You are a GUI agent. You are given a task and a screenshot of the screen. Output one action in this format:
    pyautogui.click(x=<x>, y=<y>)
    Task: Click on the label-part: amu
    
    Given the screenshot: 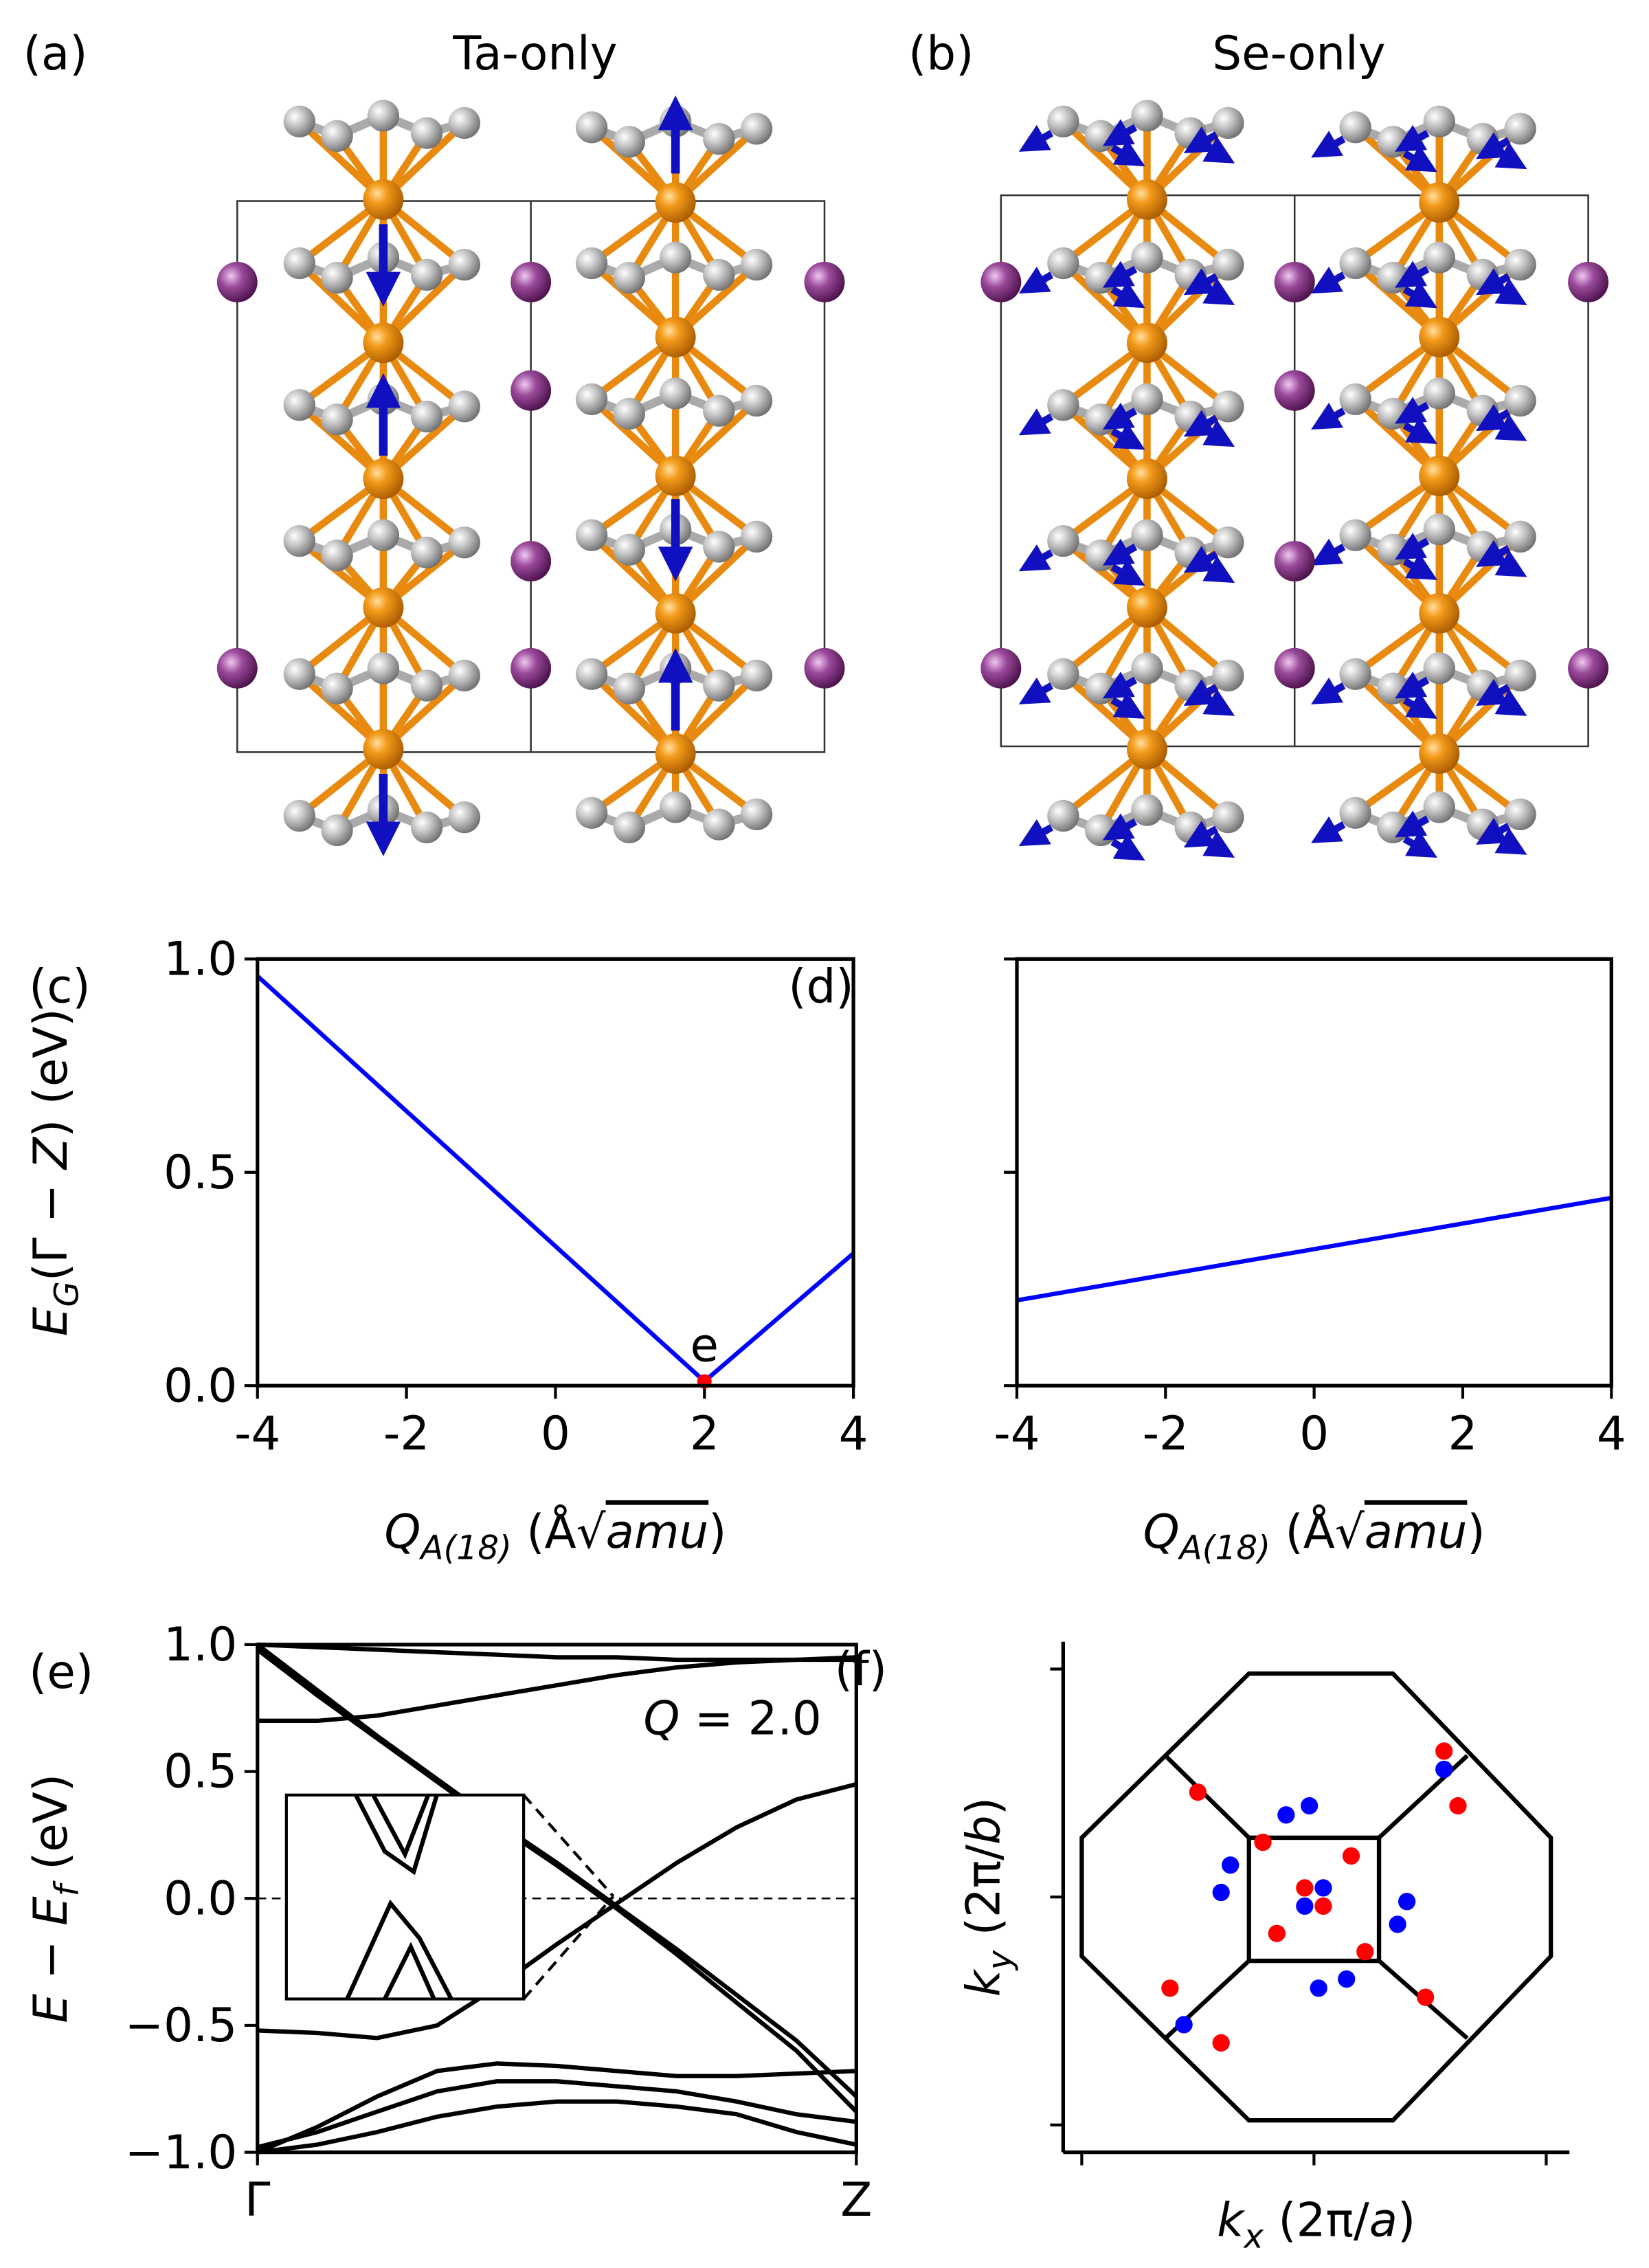 What is the action you would take?
    pyautogui.click(x=1417, y=1531)
    